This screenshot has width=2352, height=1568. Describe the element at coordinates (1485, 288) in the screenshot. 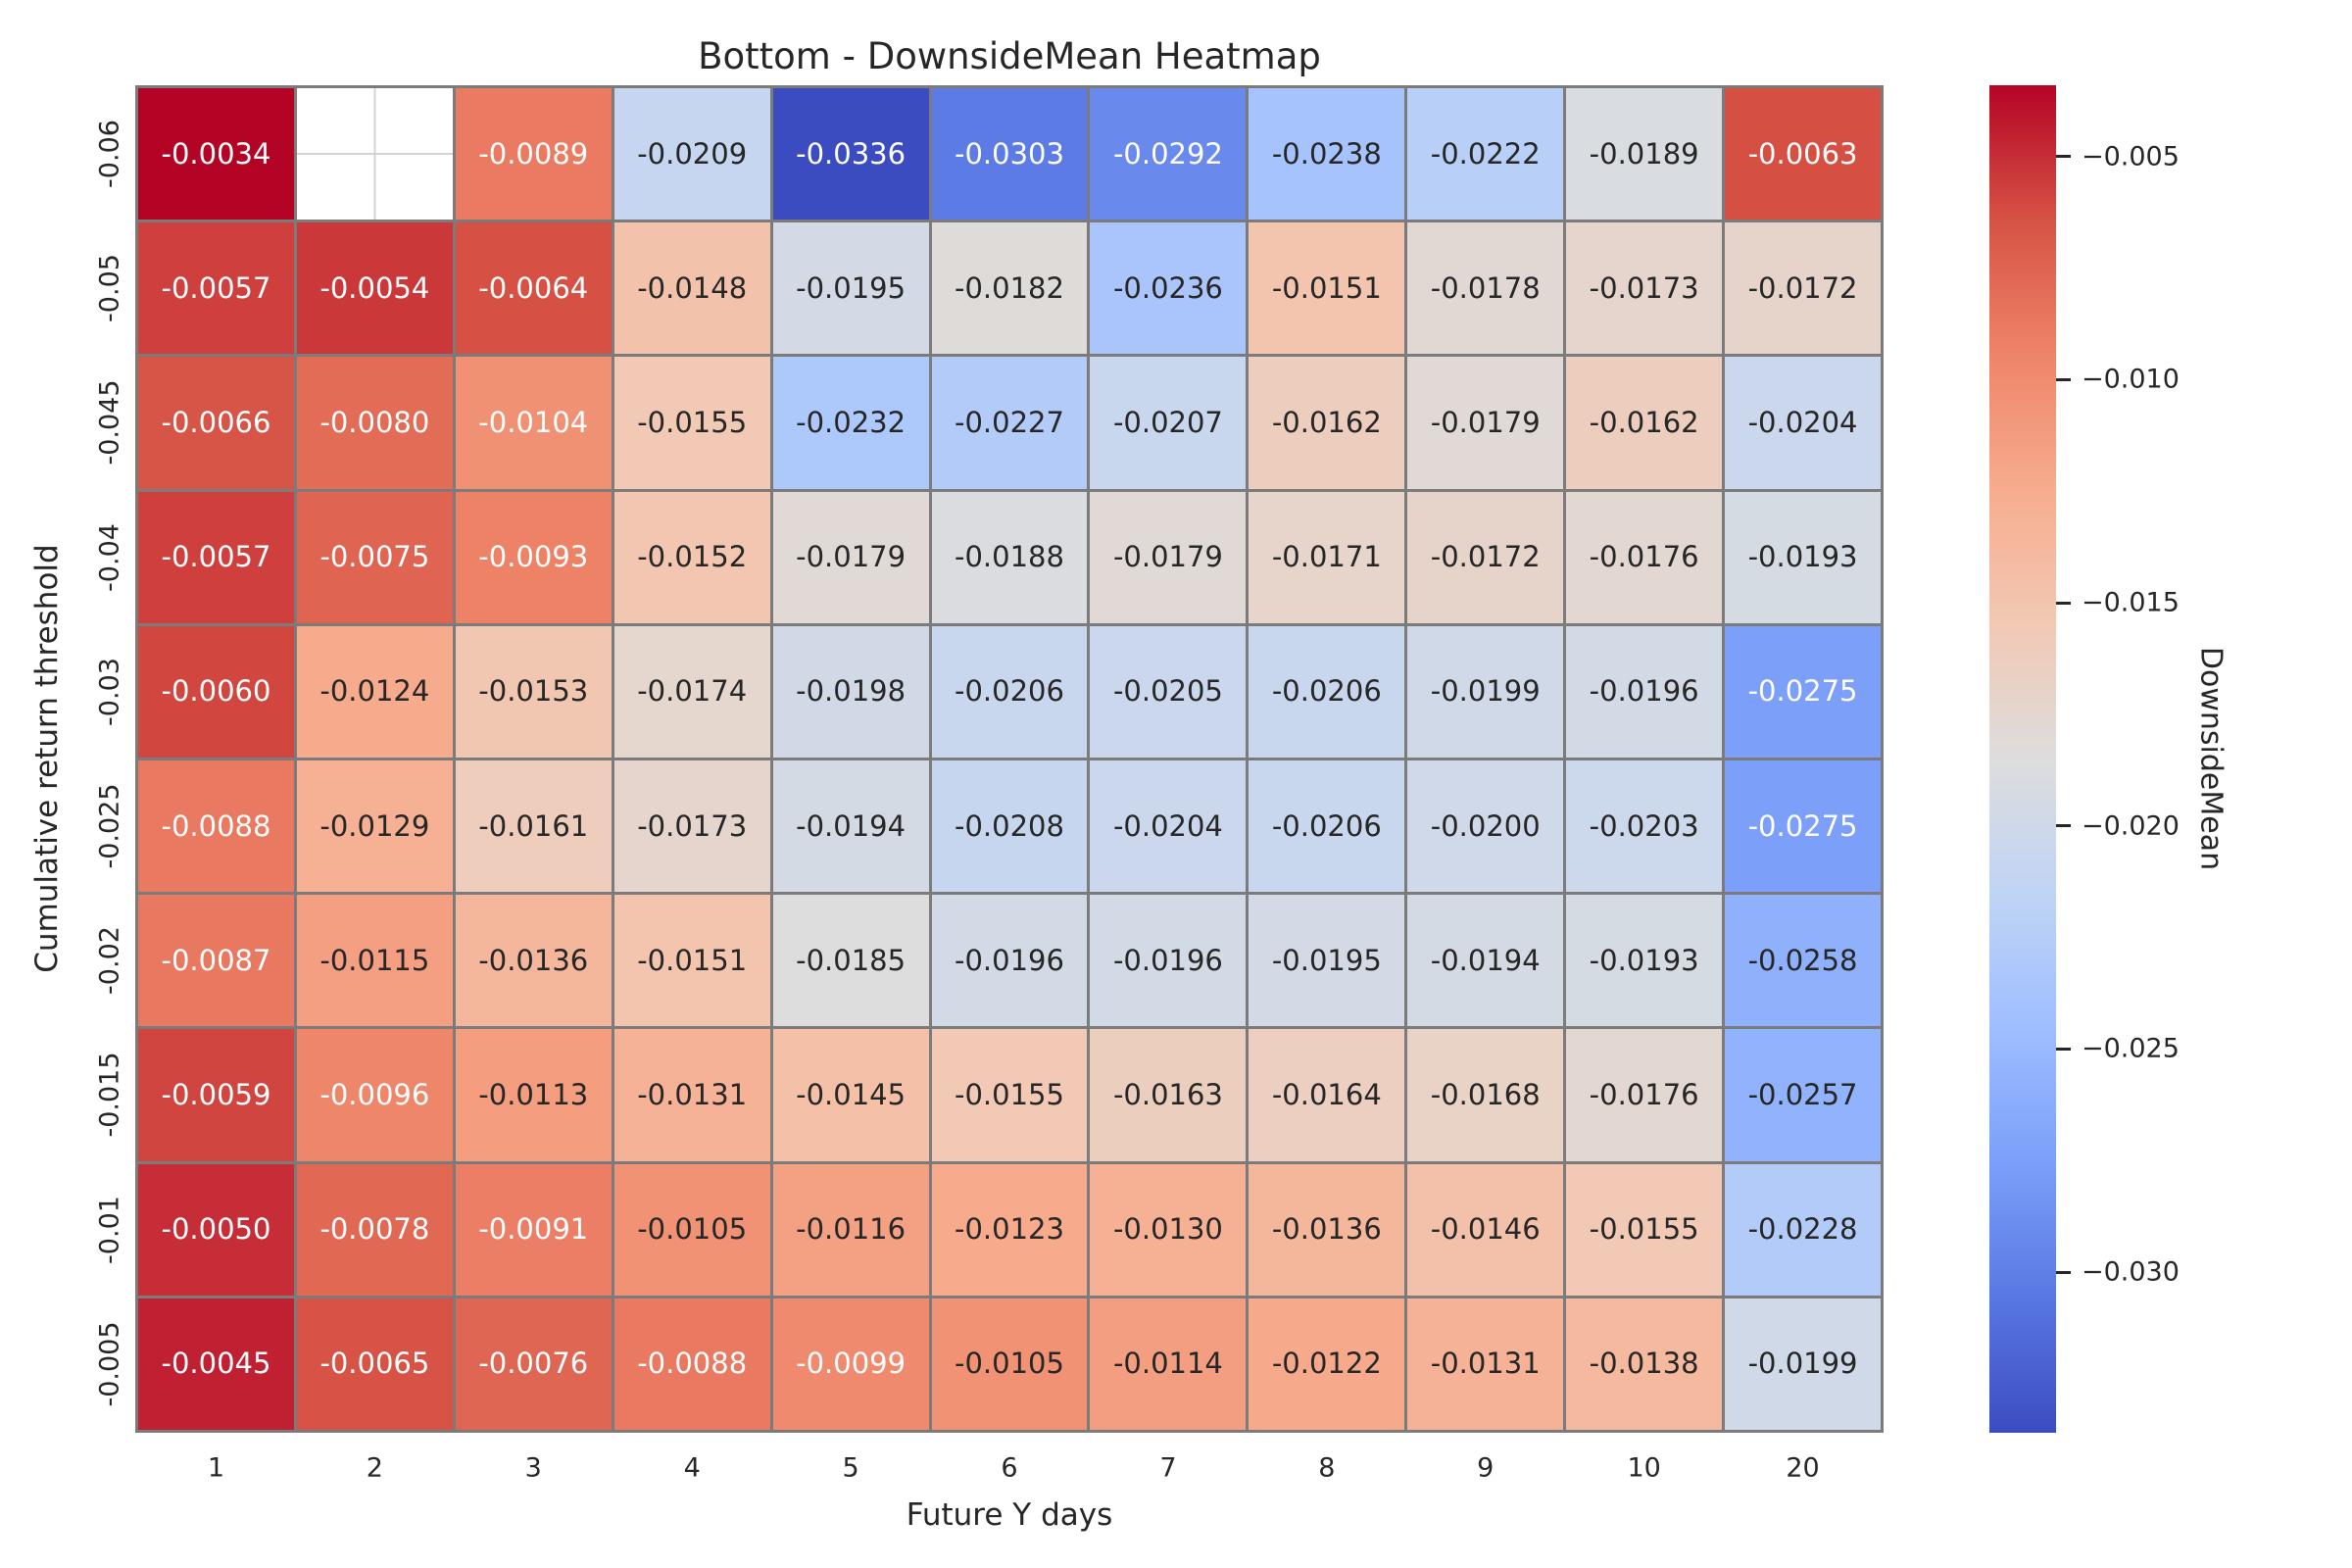

I see `heatmap-cell: -0.0178` at that location.